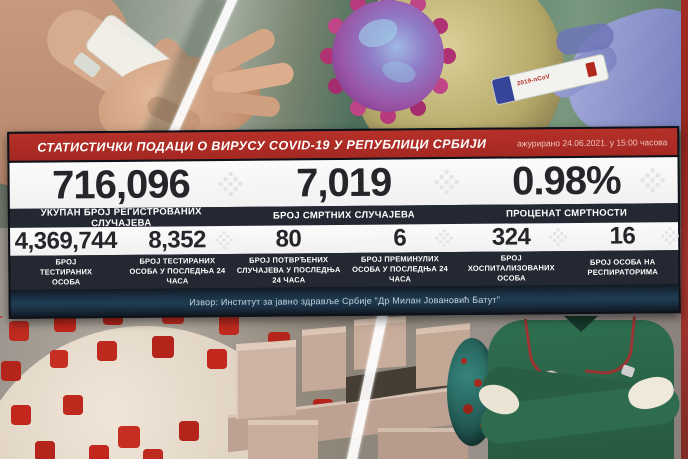 The image size is (688, 459). Describe the element at coordinates (567, 213) in the screenshot. I see `stat-label: ПРОЦЕНАТ СМРТНОСТИ` at that location.